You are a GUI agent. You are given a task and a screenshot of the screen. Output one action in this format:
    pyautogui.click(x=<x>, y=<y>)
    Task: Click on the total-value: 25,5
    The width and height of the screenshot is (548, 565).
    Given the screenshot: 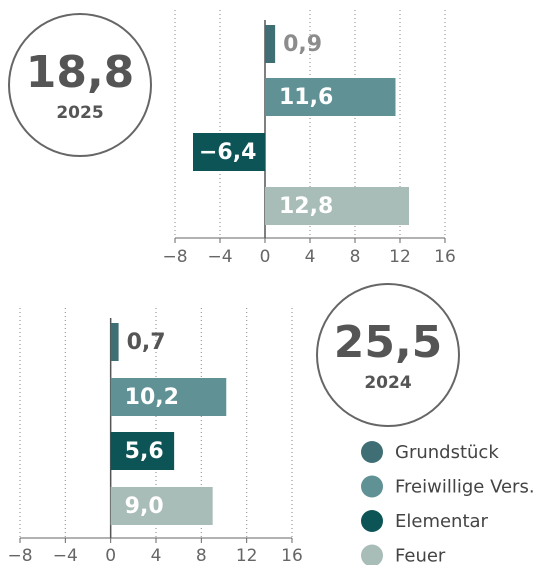 What is the action you would take?
    pyautogui.click(x=388, y=342)
    